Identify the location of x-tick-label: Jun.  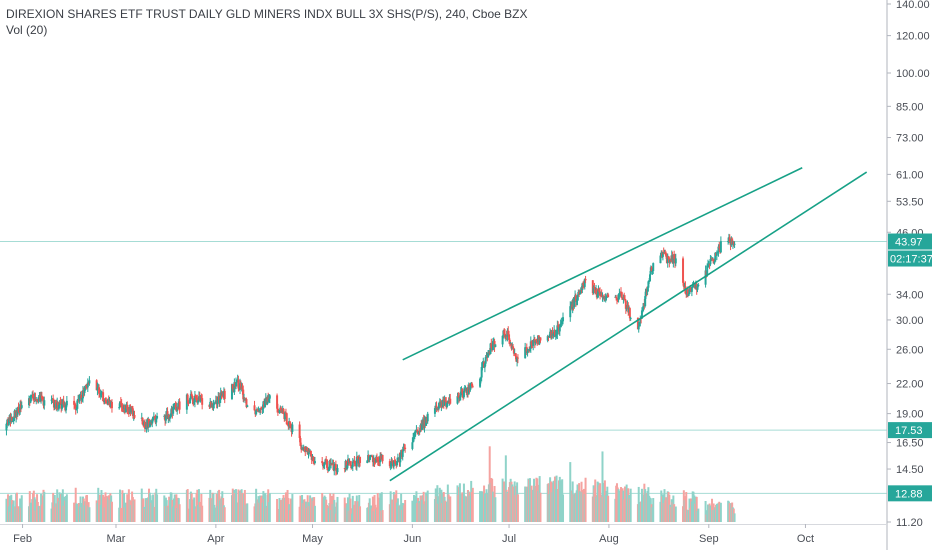
(413, 539).